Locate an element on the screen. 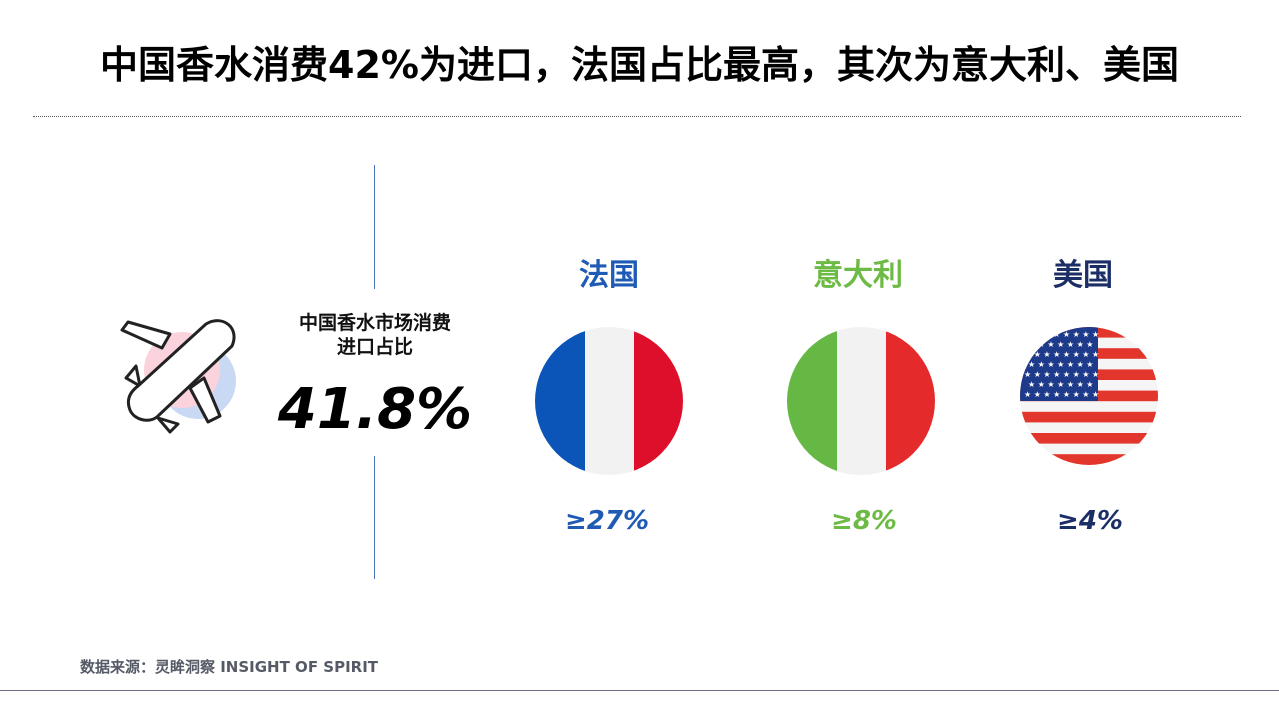  country-name-usa: 美国 is located at coordinates (1083, 275).